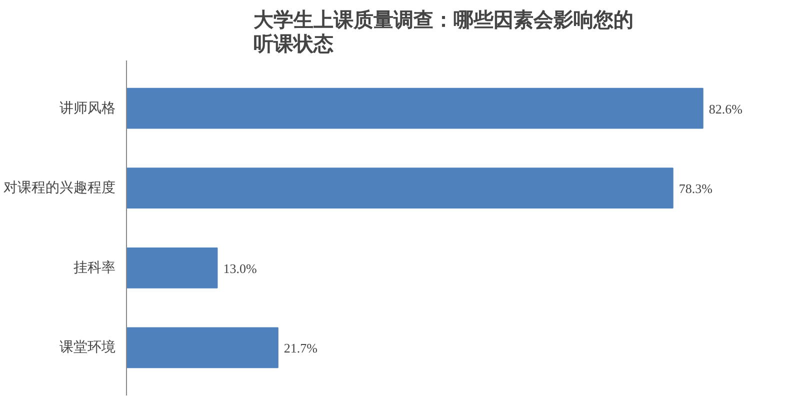 Image resolution: width=801 pixels, height=401 pixels. I want to click on y-tick-label: 讲师风格, so click(88, 108).